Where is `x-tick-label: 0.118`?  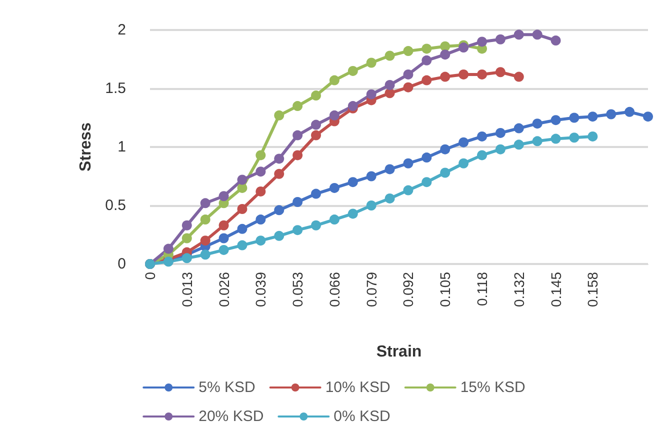
x-tick-label: 0.118 is located at coordinates (482, 289).